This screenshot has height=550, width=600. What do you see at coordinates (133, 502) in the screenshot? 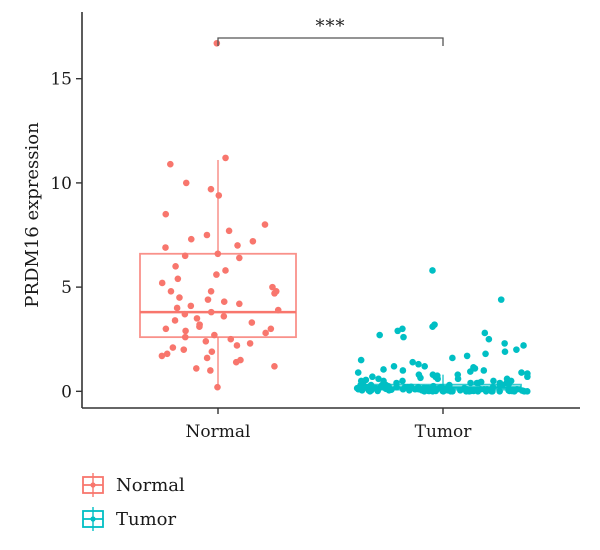
I see `legend: Normal Tumor` at bounding box center [133, 502].